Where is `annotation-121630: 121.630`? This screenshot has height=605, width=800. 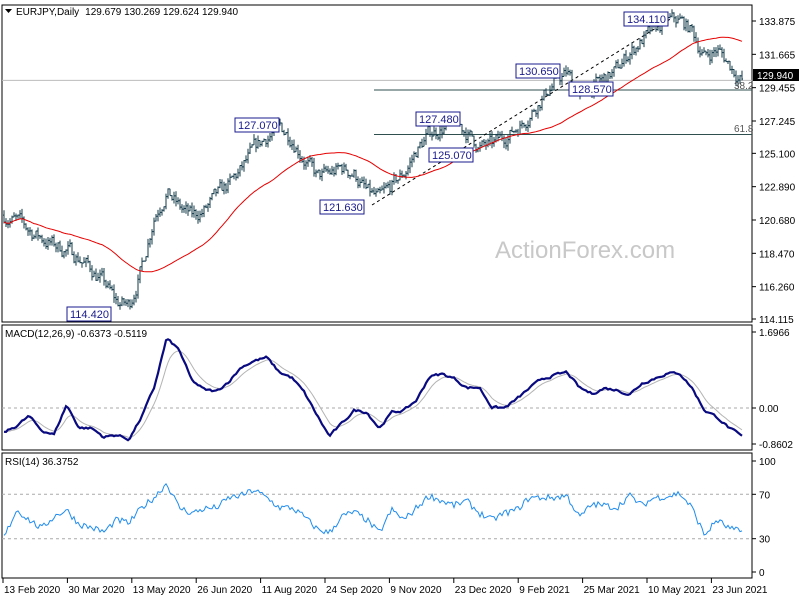
annotation-121630: 121.630 is located at coordinates (342, 207).